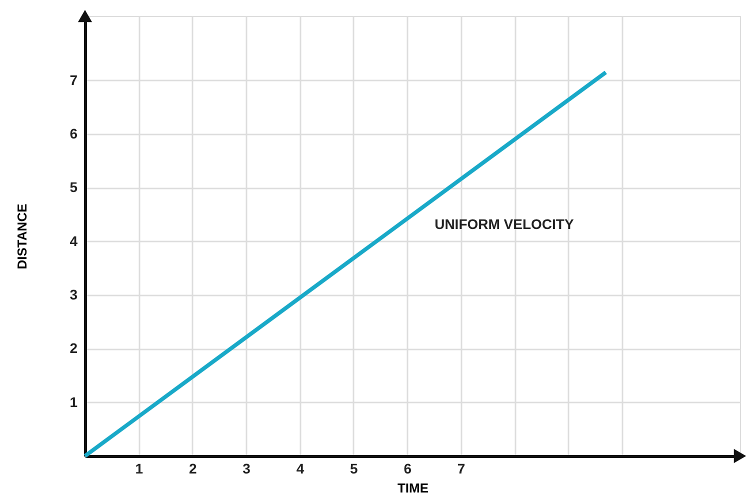  Describe the element at coordinates (74, 402) in the screenshot. I see `y-tick-label: 1` at that location.